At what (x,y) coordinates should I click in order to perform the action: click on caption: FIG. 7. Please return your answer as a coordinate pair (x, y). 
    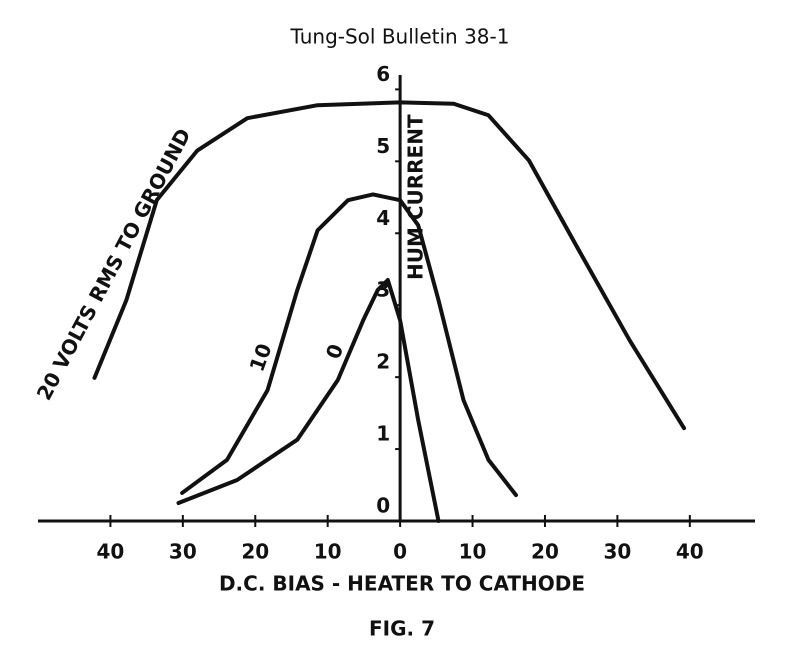
    Looking at the image, I should click on (402, 629).